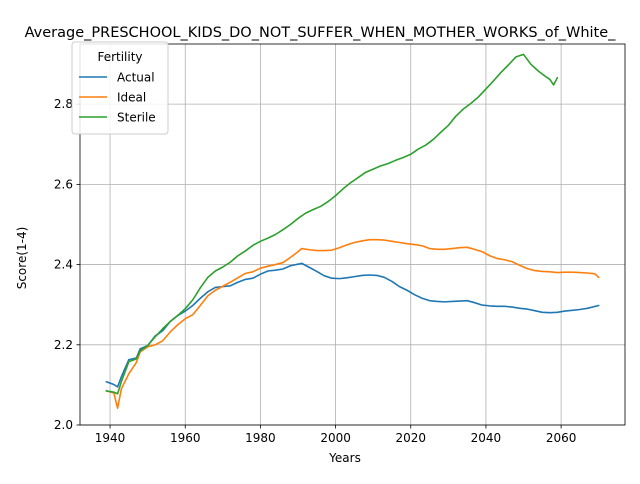 The image size is (640, 484). What do you see at coordinates (410, 438) in the screenshot?
I see `x-tick-label: 2020` at bounding box center [410, 438].